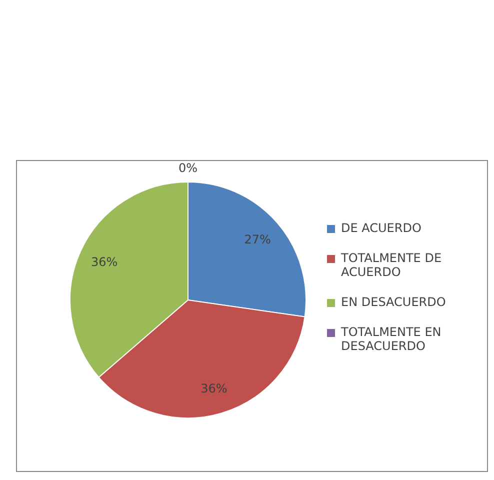 This screenshot has height=480, width=494. I want to click on text: 0%, so click(188, 168).